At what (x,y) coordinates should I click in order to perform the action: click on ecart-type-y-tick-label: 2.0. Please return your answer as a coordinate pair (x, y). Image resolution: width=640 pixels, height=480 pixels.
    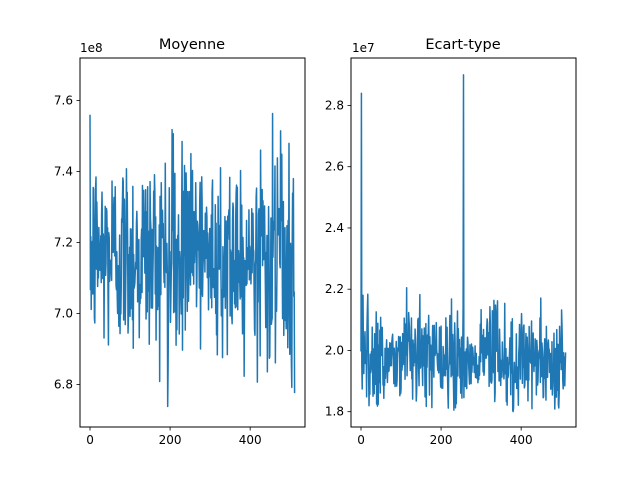
    Looking at the image, I should click on (334, 350).